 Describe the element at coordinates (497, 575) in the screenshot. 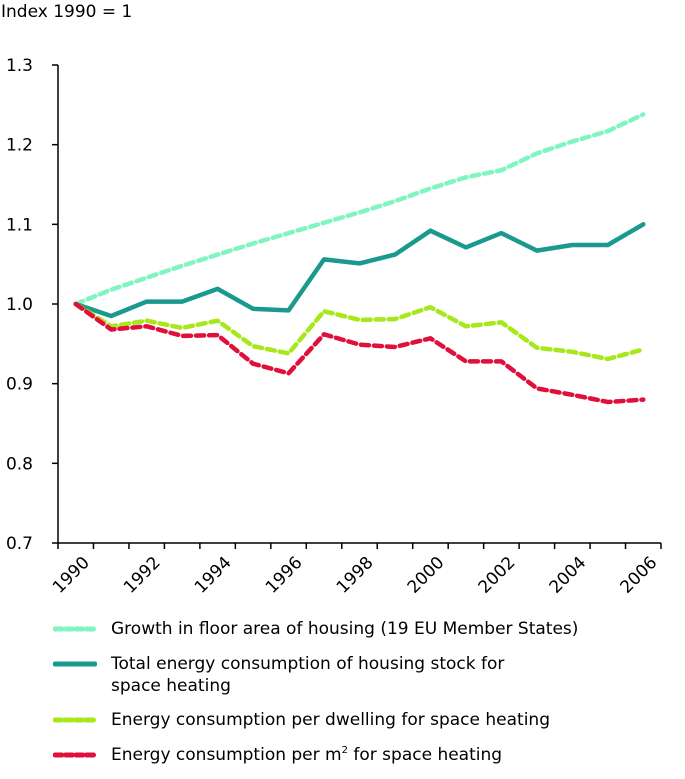

I see `x-tick-label: 2002` at that location.